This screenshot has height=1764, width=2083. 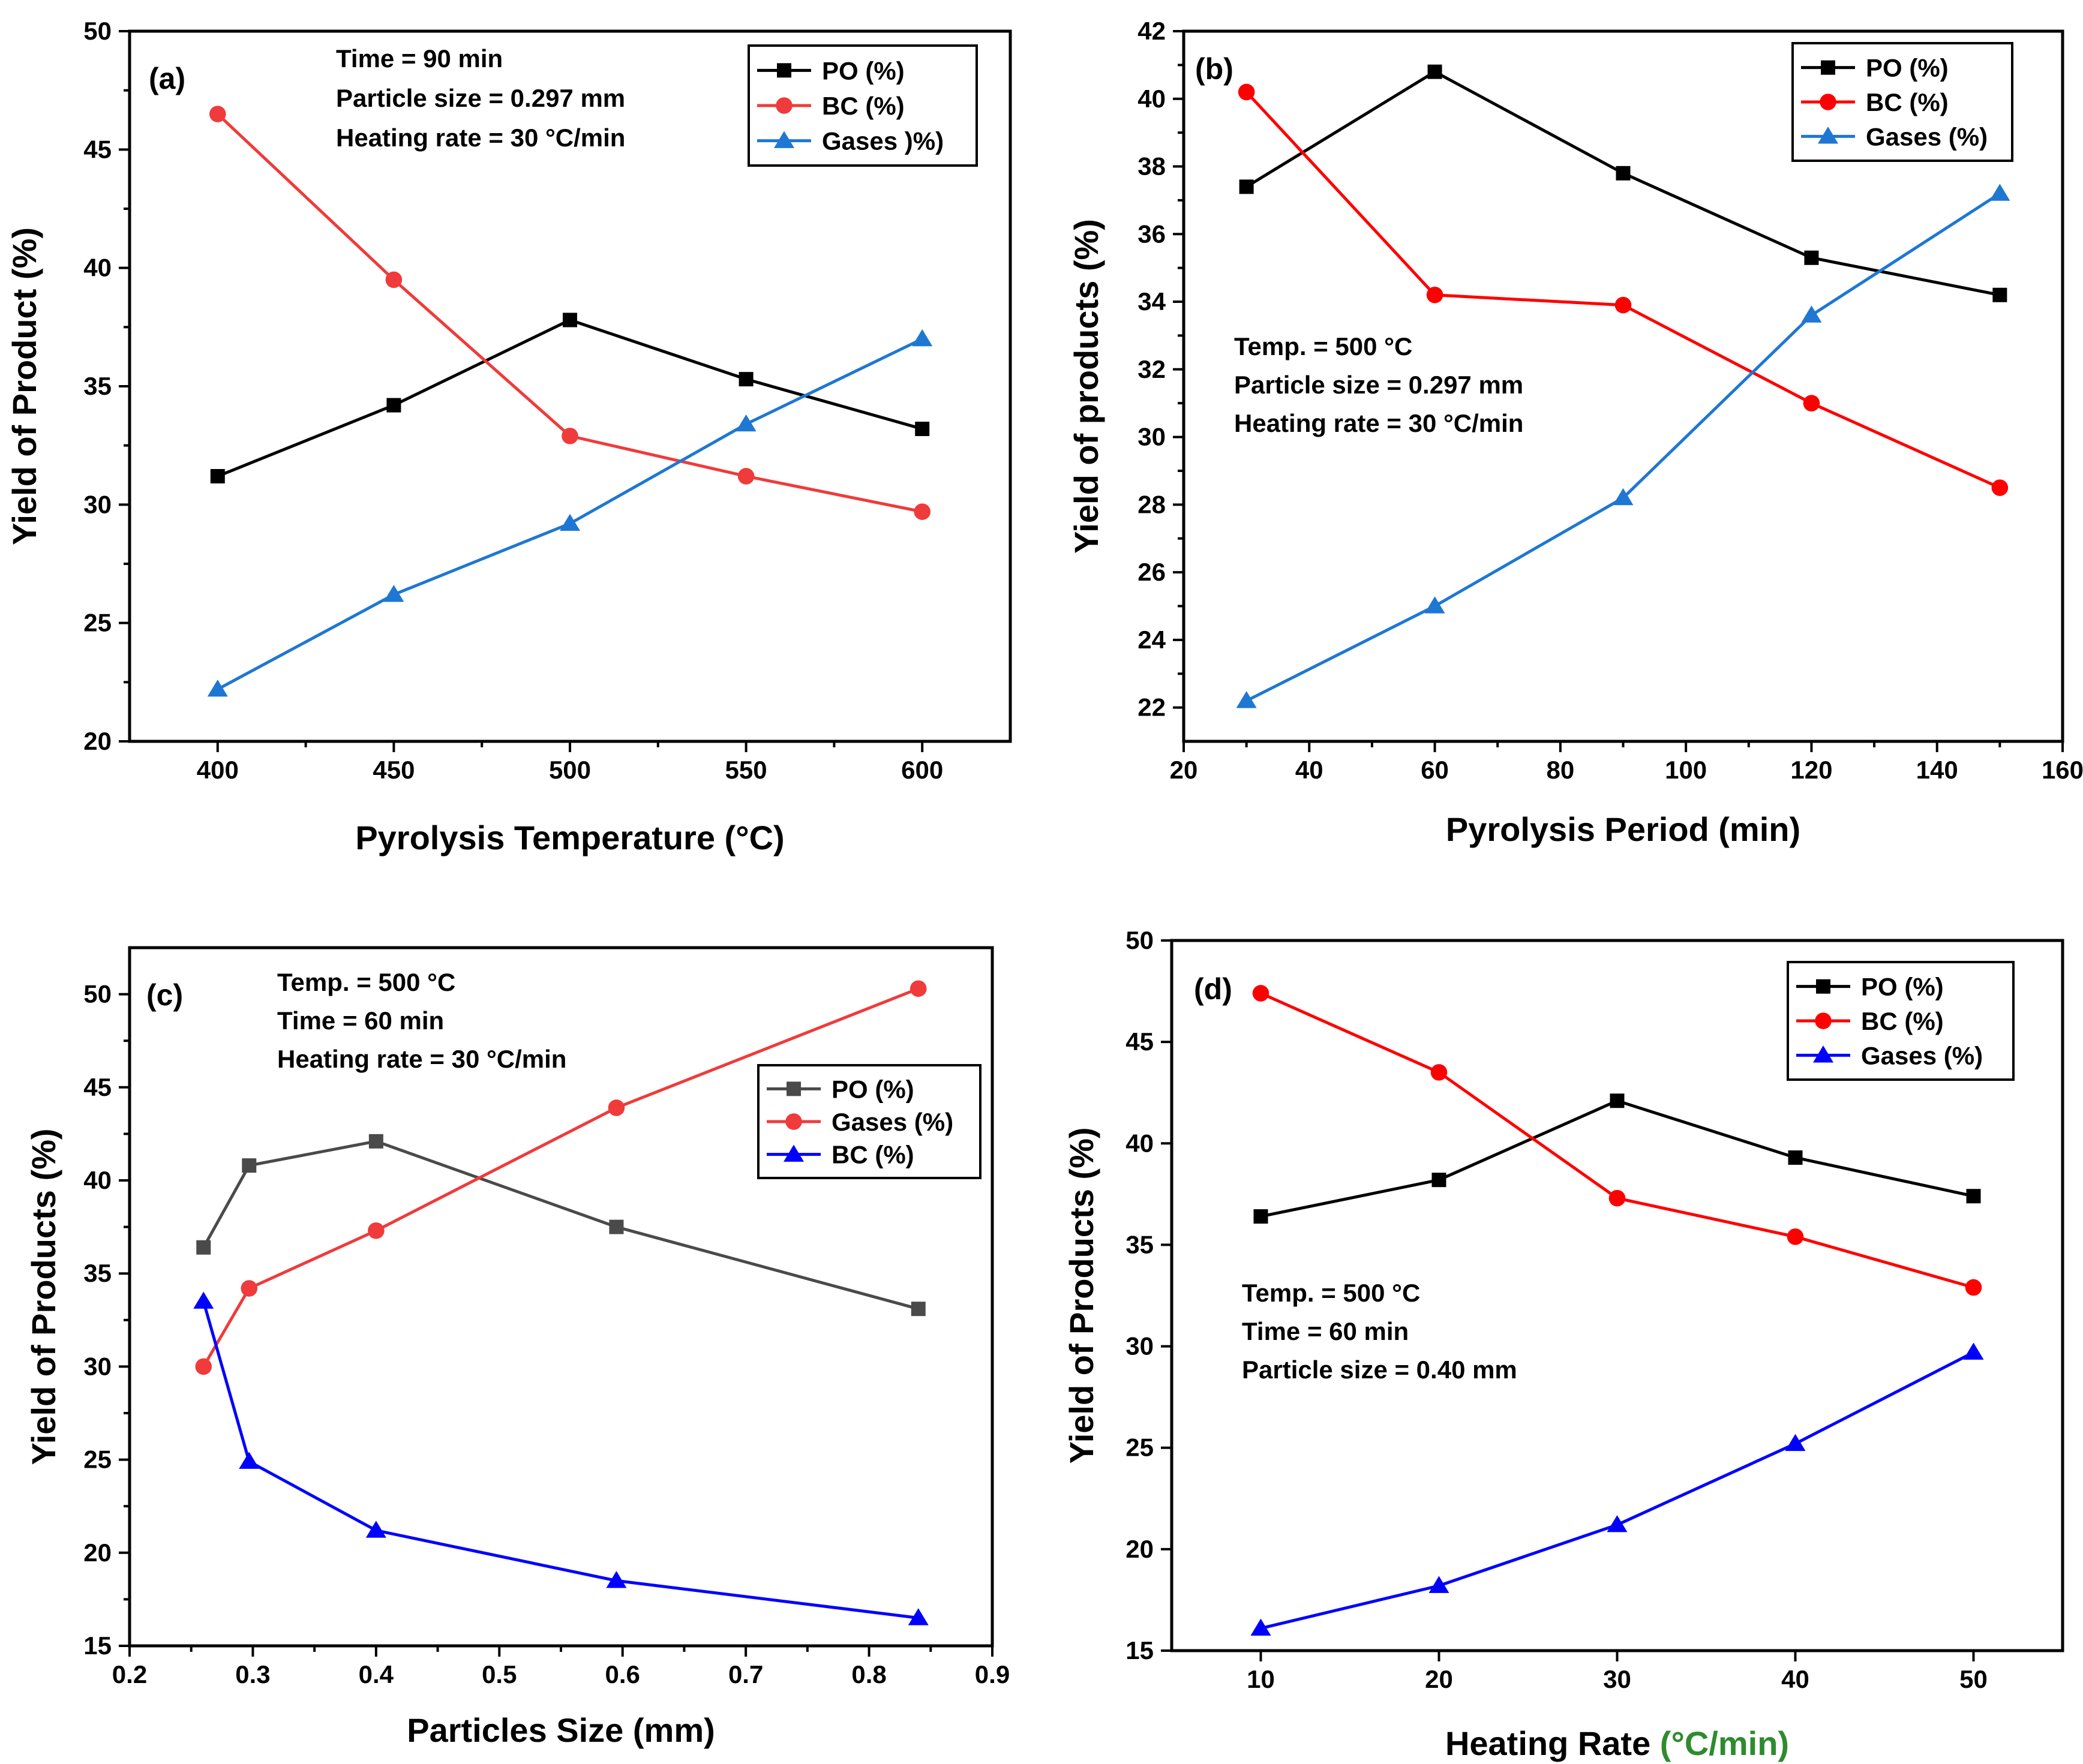 What do you see at coordinates (129, 1674) in the screenshot?
I see `x-tick-label: 0.2` at bounding box center [129, 1674].